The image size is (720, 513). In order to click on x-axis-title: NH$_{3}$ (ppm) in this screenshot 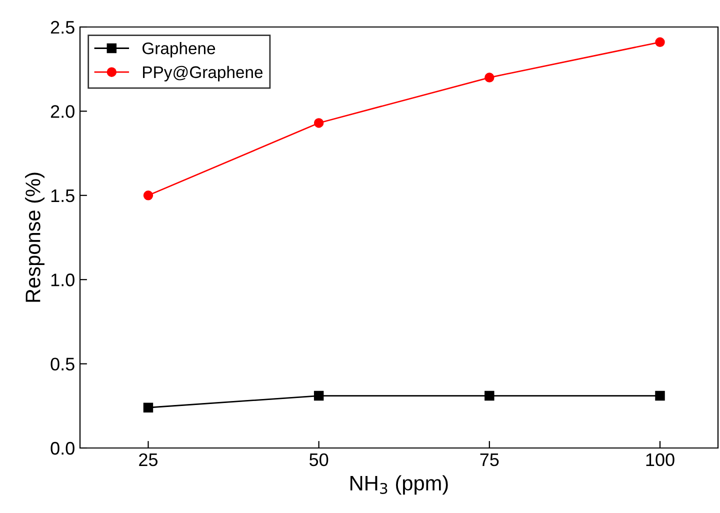, I will do `click(399, 485)`.